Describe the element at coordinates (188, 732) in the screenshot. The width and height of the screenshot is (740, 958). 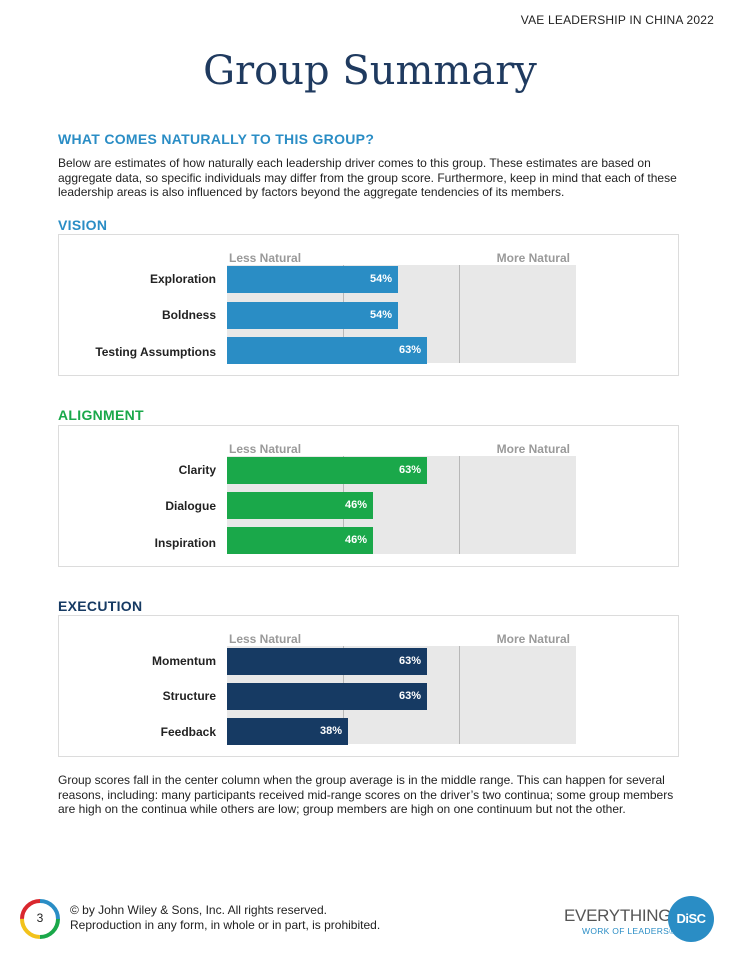
I see `row-label-feedback: Feedback` at that location.